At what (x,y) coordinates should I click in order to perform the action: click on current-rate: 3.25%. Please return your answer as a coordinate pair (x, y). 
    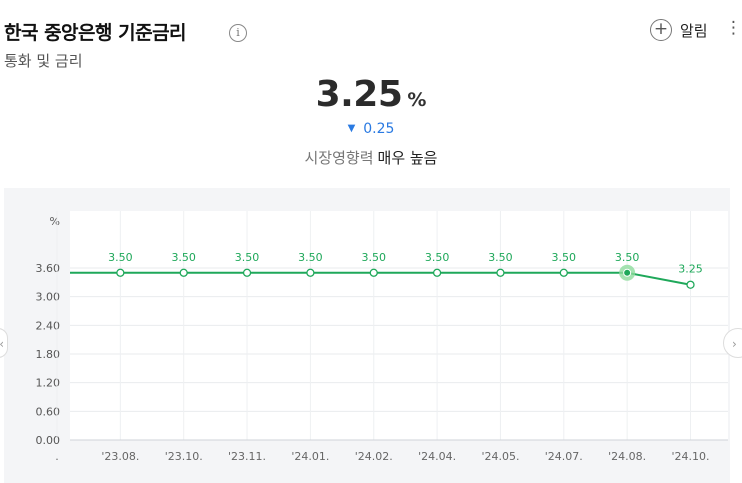
    Looking at the image, I should click on (371, 94).